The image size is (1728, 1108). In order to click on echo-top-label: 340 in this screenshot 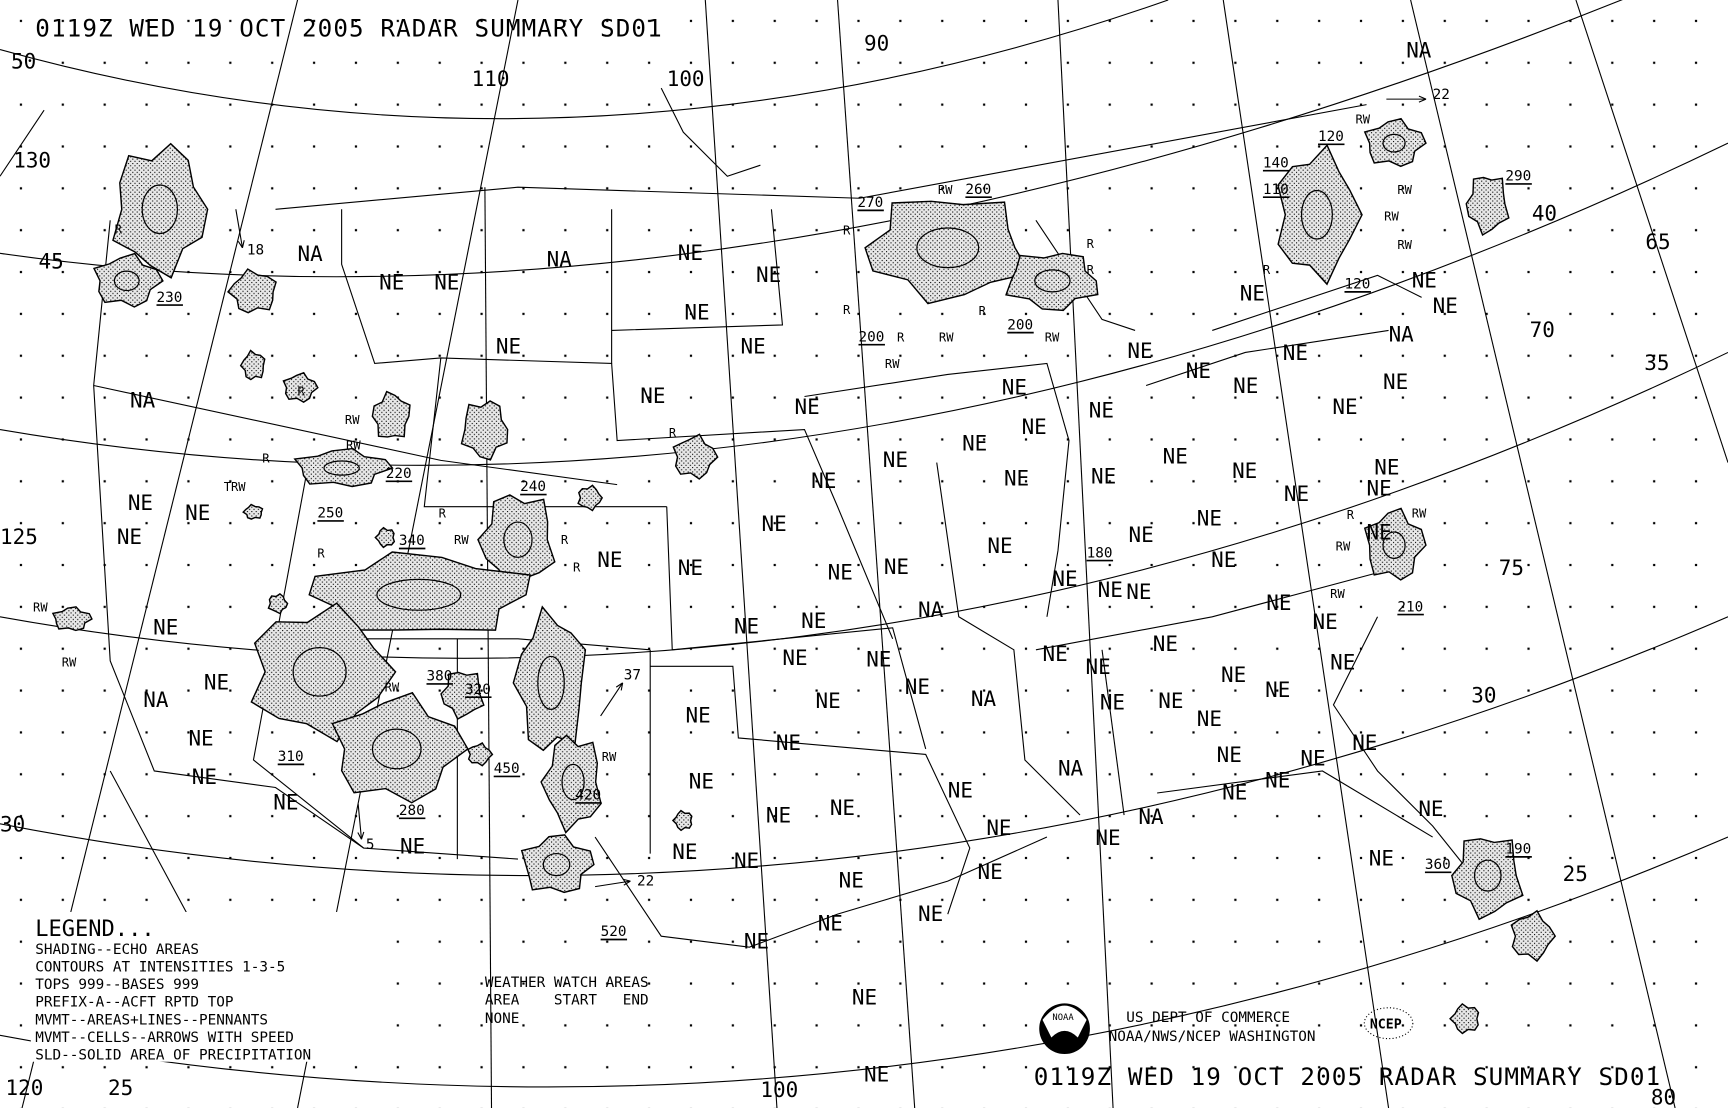, I will do `click(412, 541)`.